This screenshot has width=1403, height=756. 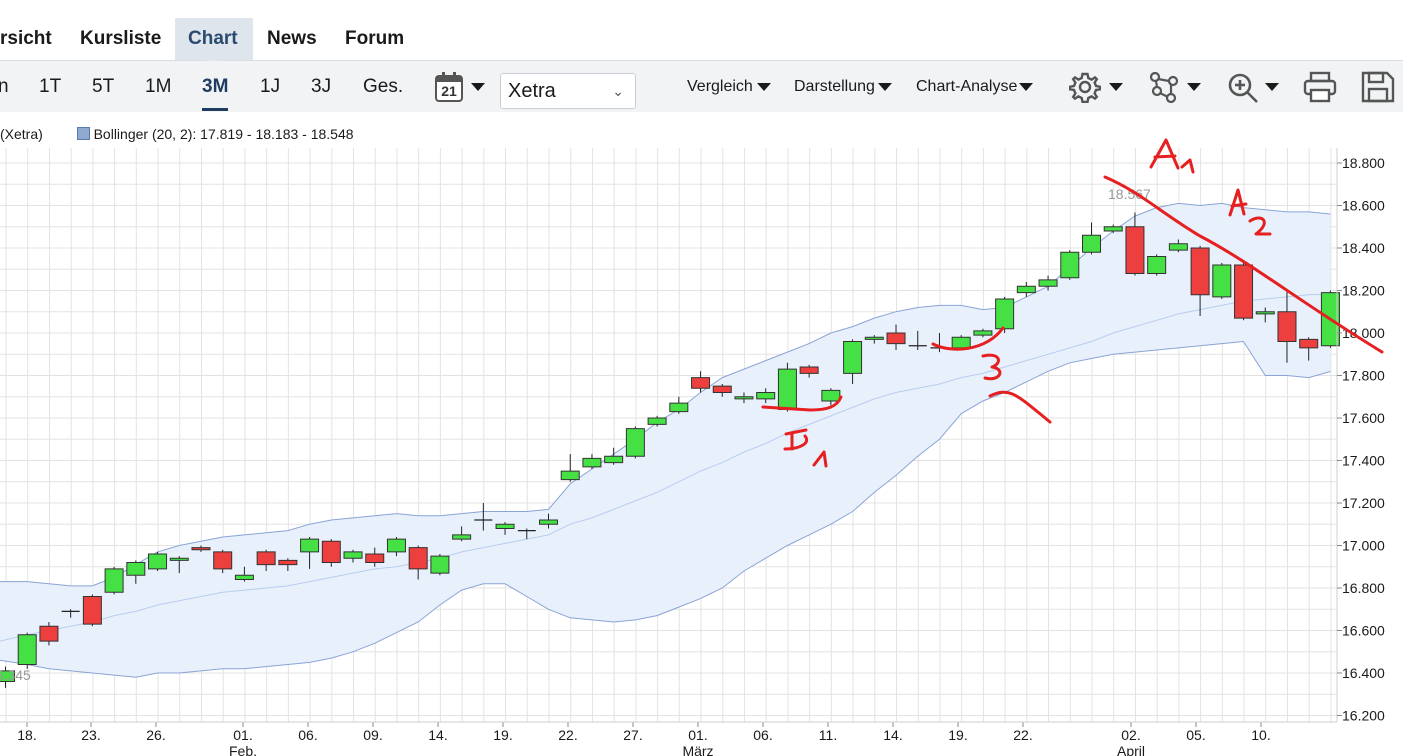 I want to click on range-button-1m: 1M, so click(x=158, y=86).